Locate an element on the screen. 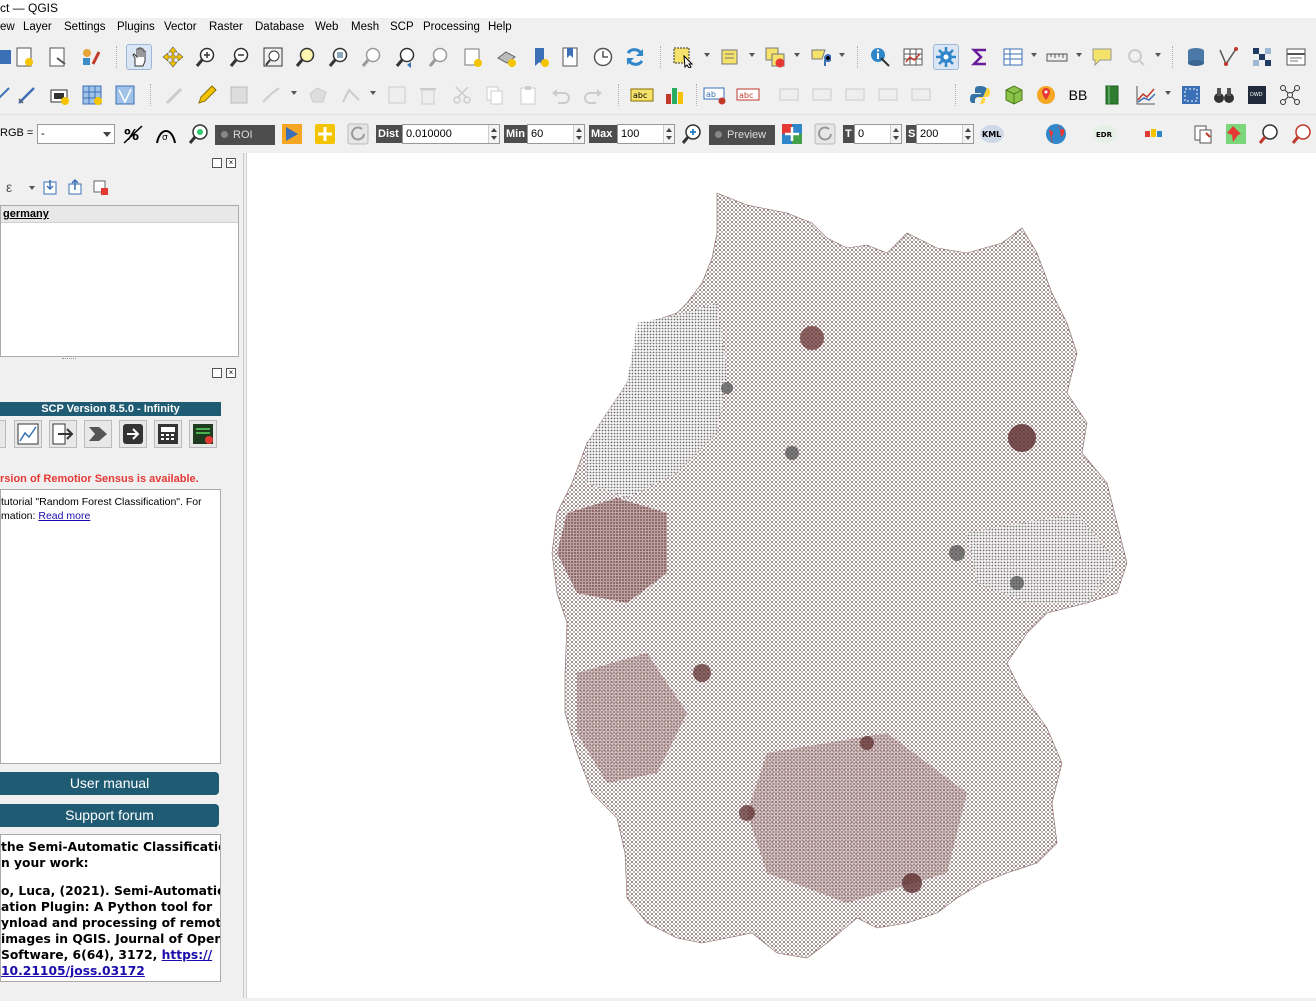 This screenshot has width=1316, height=1001. redo-preview-icon is located at coordinates (825, 134).